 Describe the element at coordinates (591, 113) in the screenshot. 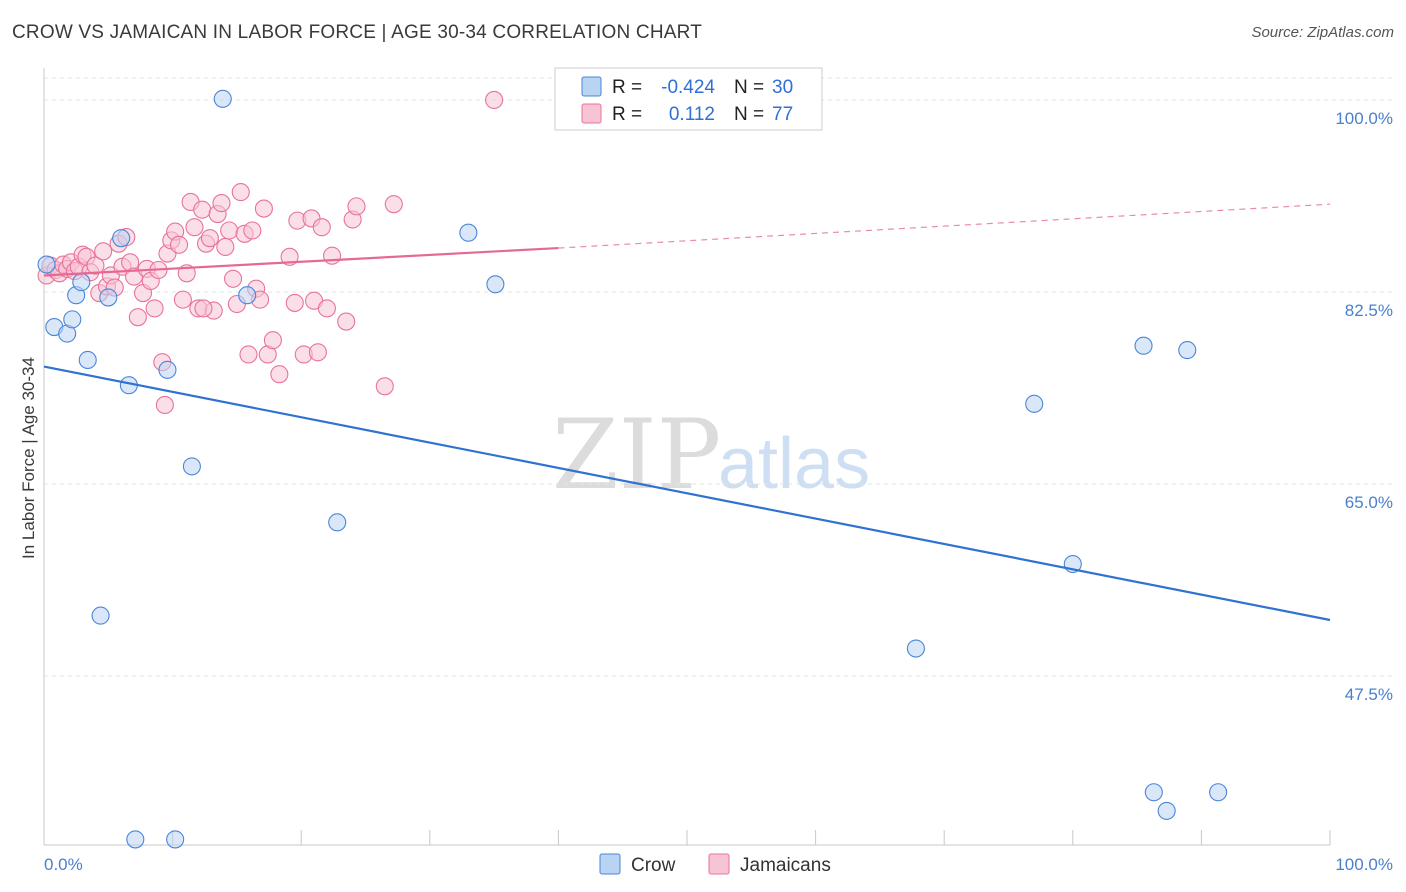

I see `jamaicans-swatch` at that location.